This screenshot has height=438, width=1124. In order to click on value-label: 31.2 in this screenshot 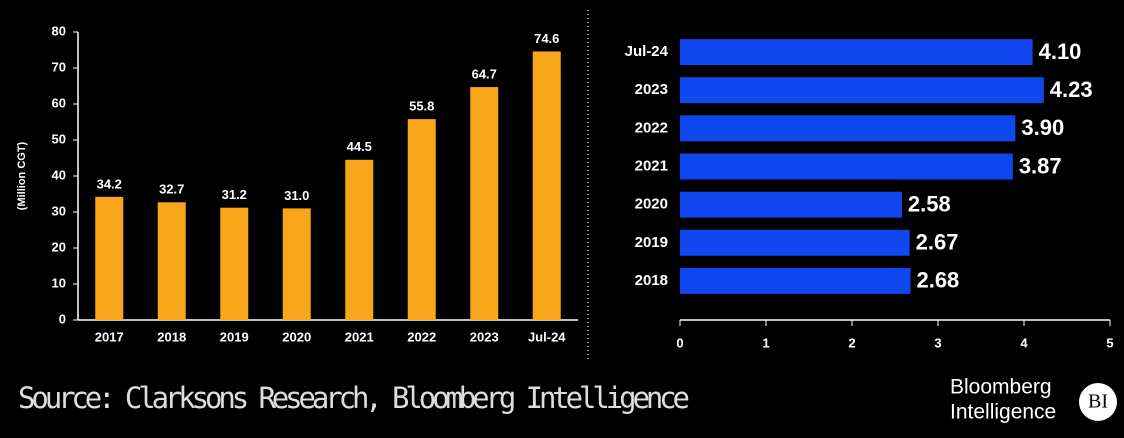, I will do `click(234, 194)`.